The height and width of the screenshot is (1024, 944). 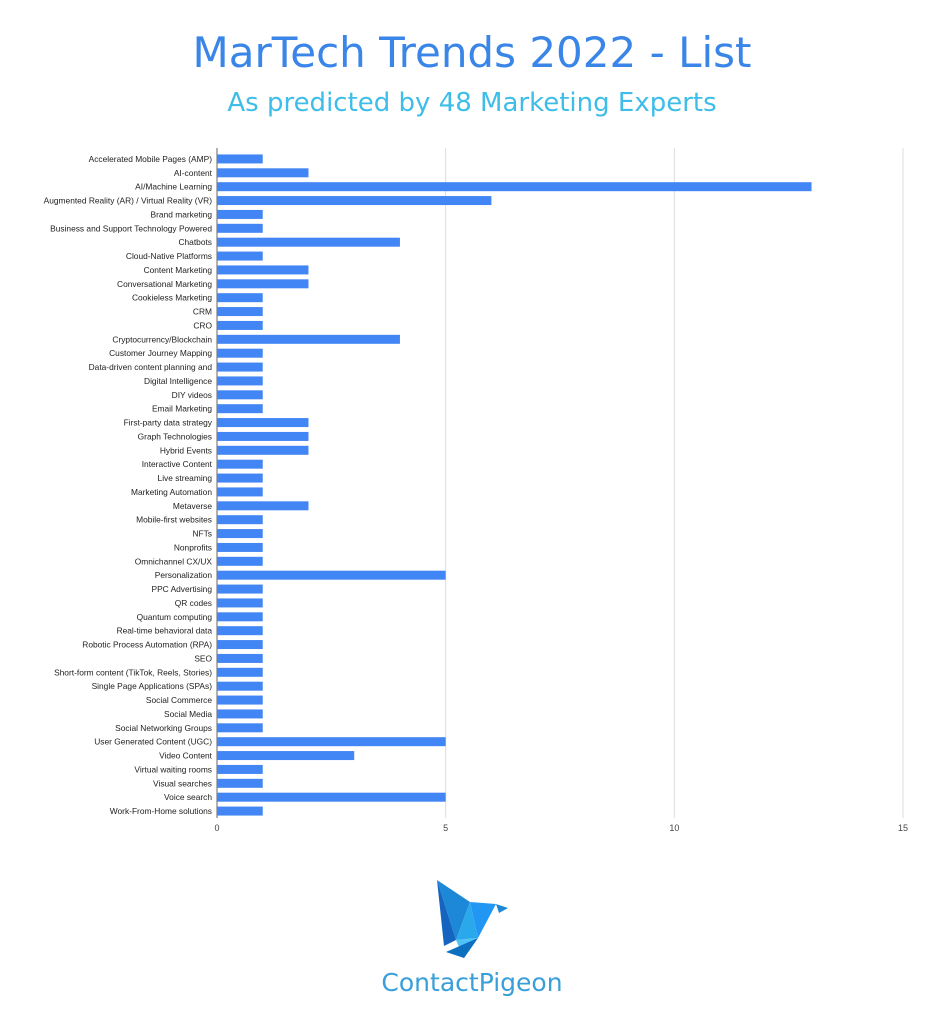 What do you see at coordinates (193, 547) in the screenshot?
I see `category-label: Nonprofits` at bounding box center [193, 547].